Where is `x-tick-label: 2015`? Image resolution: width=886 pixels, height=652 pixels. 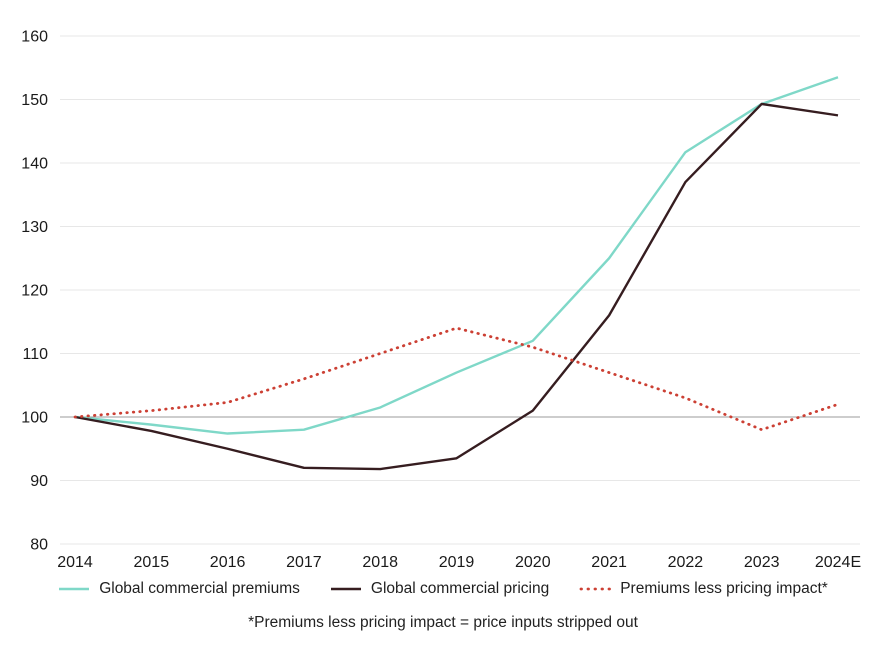
x-tick-label: 2015 is located at coordinates (152, 562).